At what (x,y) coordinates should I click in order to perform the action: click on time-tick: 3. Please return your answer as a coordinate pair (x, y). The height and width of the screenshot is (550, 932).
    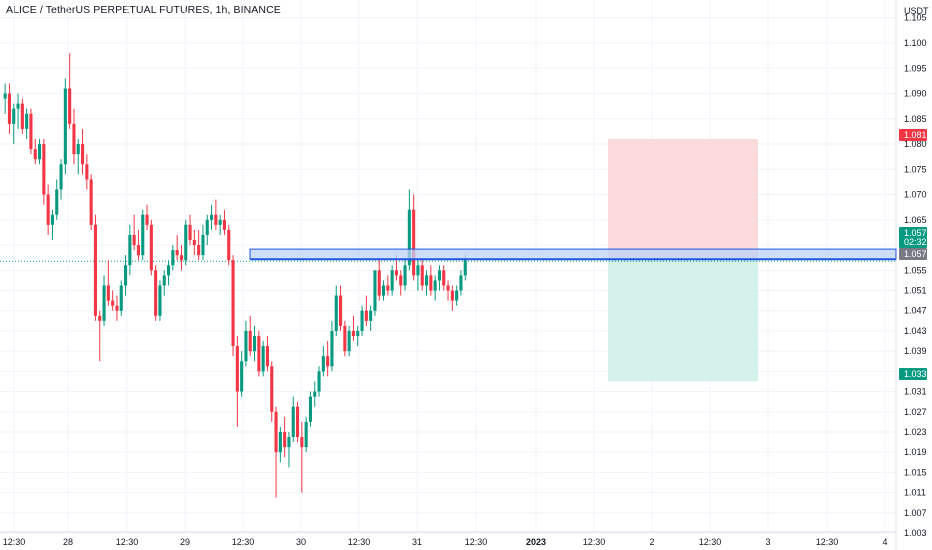
    Looking at the image, I should click on (767, 542).